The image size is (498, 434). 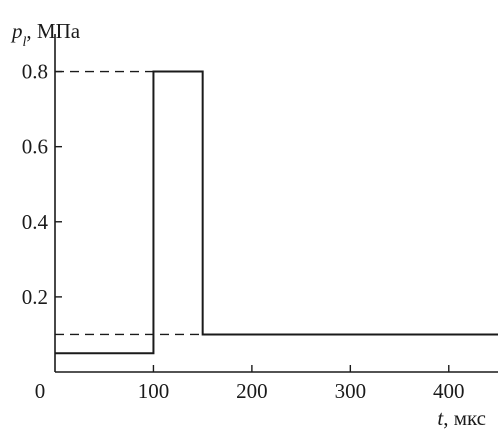 I want to click on x-tick-label: 400, so click(x=449, y=391).